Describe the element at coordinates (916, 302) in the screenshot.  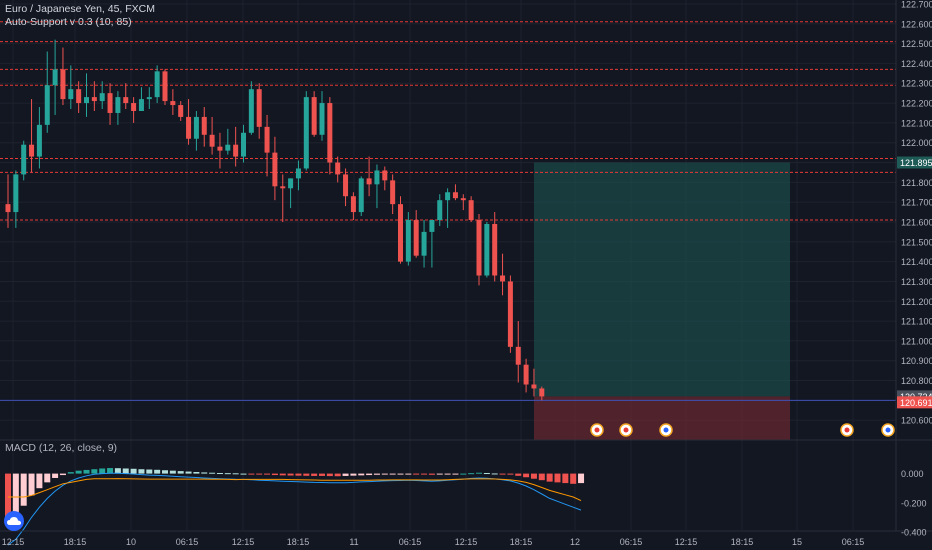
I see `price-tick-label: 121.200` at that location.